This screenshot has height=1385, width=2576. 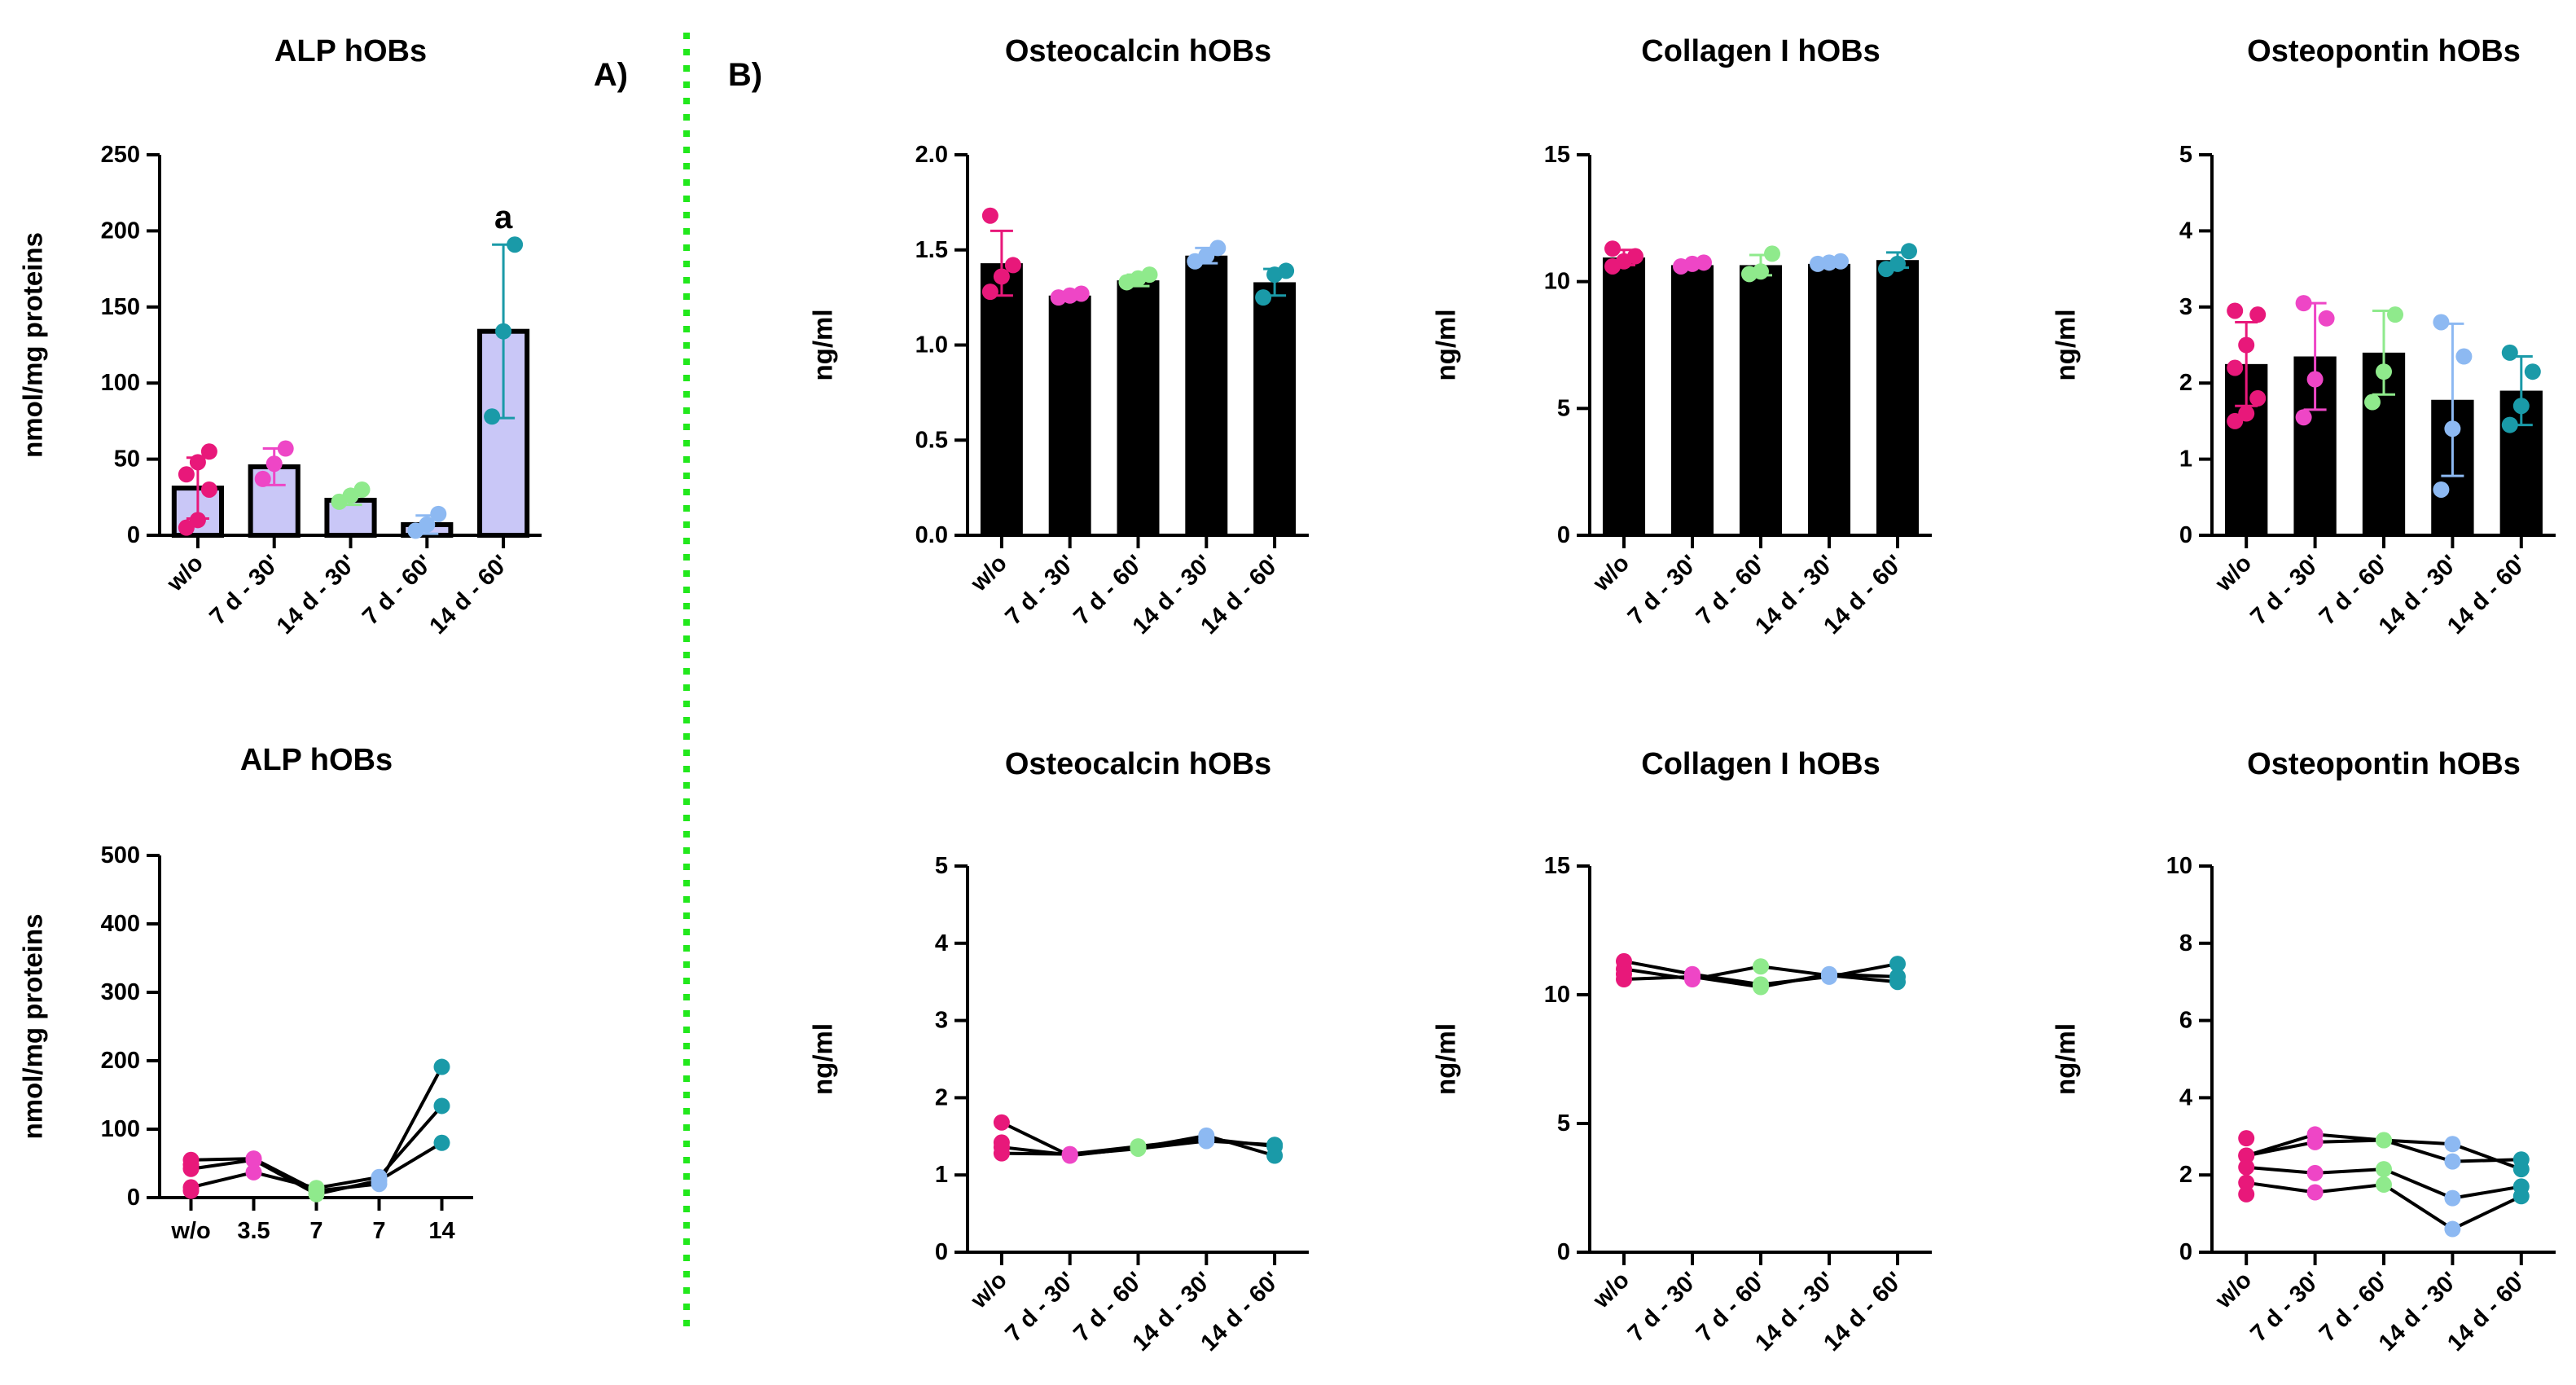 What do you see at coordinates (2185, 307) in the screenshot?
I see `y-tick-label: 3` at bounding box center [2185, 307].